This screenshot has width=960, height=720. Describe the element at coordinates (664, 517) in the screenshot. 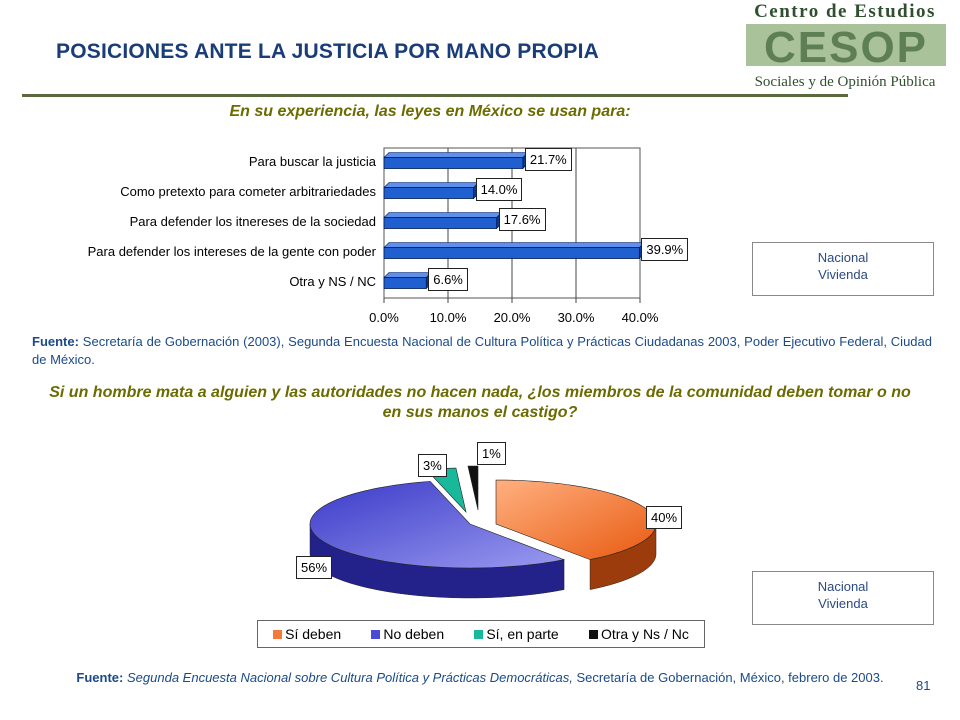

I see `pie-value-label: 40%` at that location.